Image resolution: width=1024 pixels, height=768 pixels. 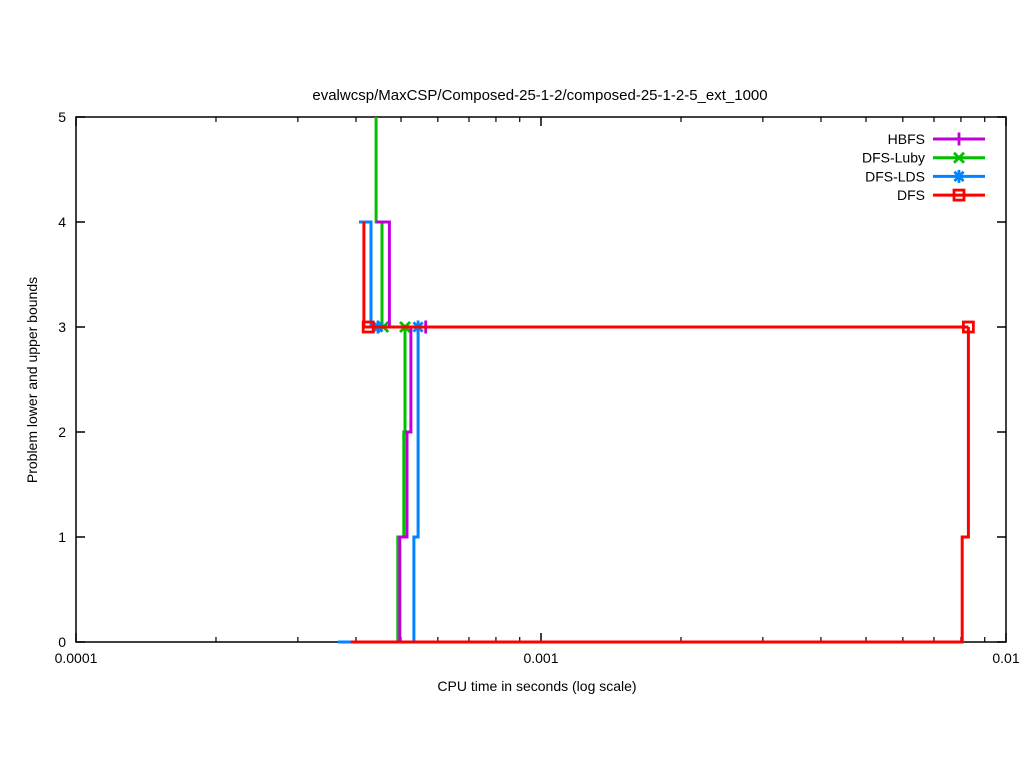 I want to click on x-axis-label: CPU time in seconds (log scale), so click(x=536, y=686).